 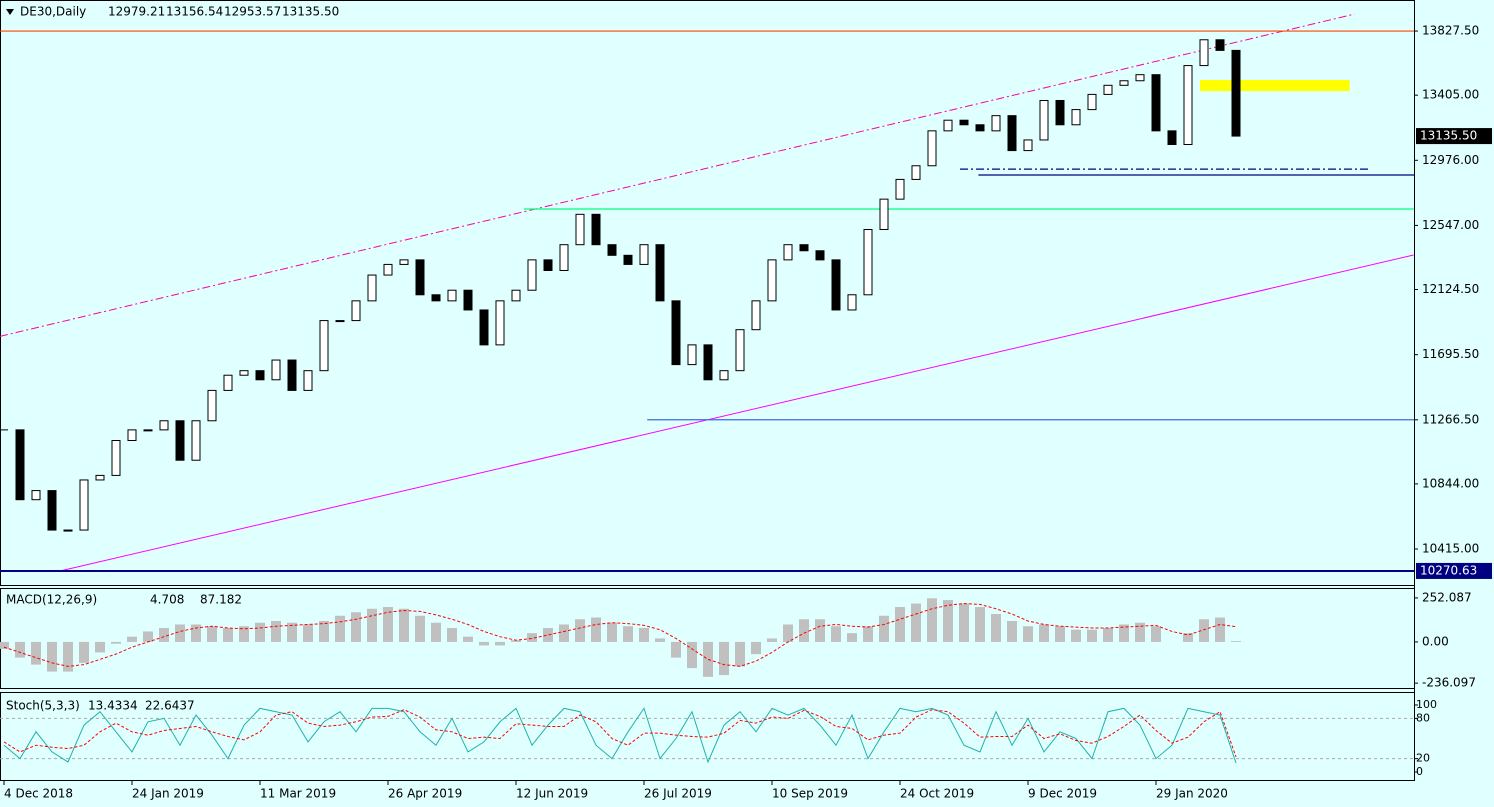 What do you see at coordinates (620, 735) in the screenshot?
I see `stoch-main` at bounding box center [620, 735].